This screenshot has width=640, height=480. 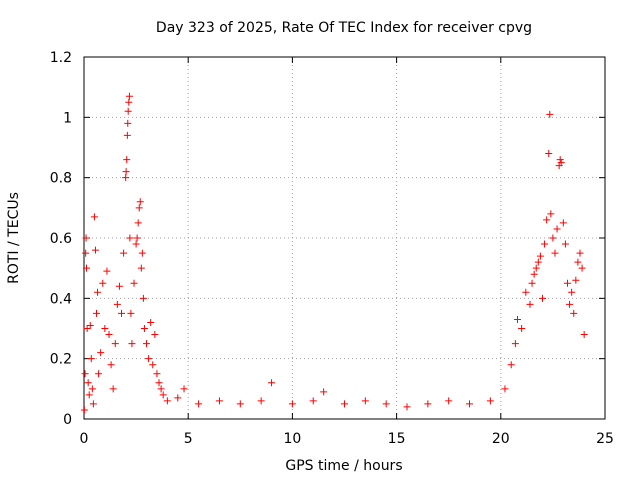 What do you see at coordinates (61, 179) in the screenshot?
I see `y-tick-label: 0.8` at bounding box center [61, 179].